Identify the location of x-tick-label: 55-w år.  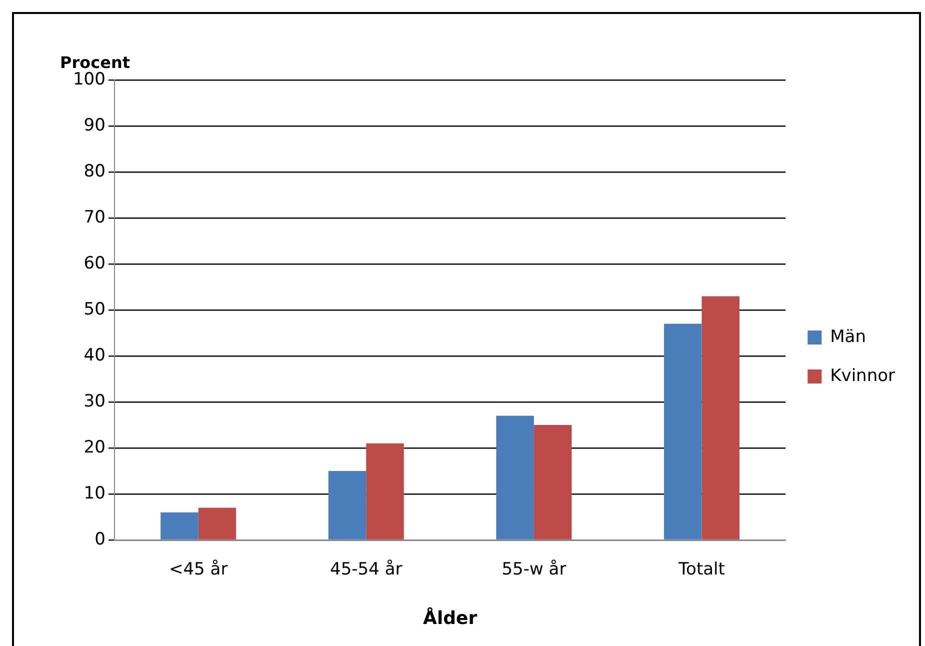
(534, 570).